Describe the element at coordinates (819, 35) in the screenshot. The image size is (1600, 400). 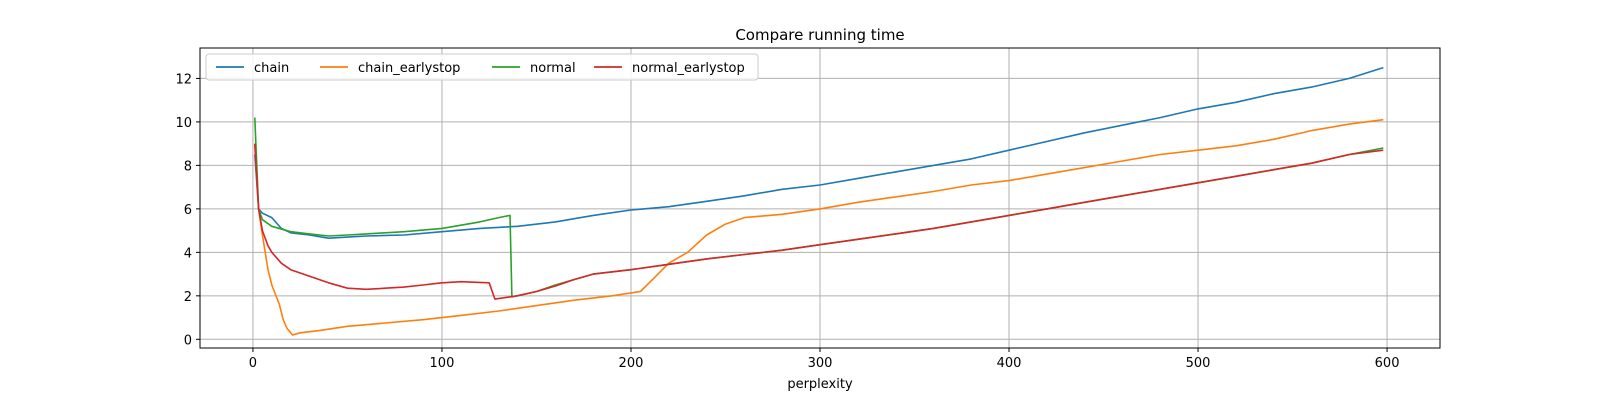
I see `chart-title: Compare running time` at that location.